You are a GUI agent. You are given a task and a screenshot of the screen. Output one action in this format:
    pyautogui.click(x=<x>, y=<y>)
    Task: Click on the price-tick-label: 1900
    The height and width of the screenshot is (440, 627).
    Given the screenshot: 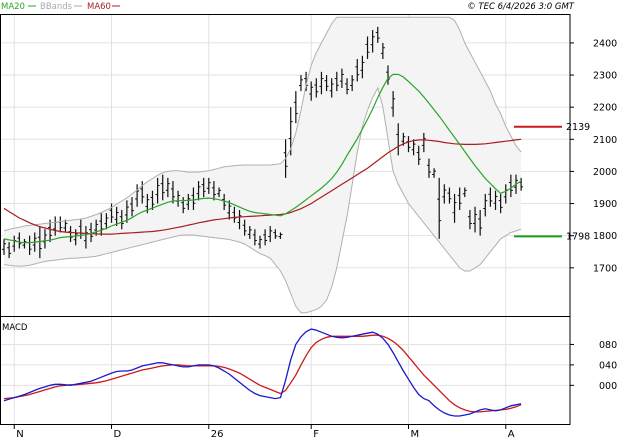 What is the action you would take?
    pyautogui.click(x=605, y=204)
    